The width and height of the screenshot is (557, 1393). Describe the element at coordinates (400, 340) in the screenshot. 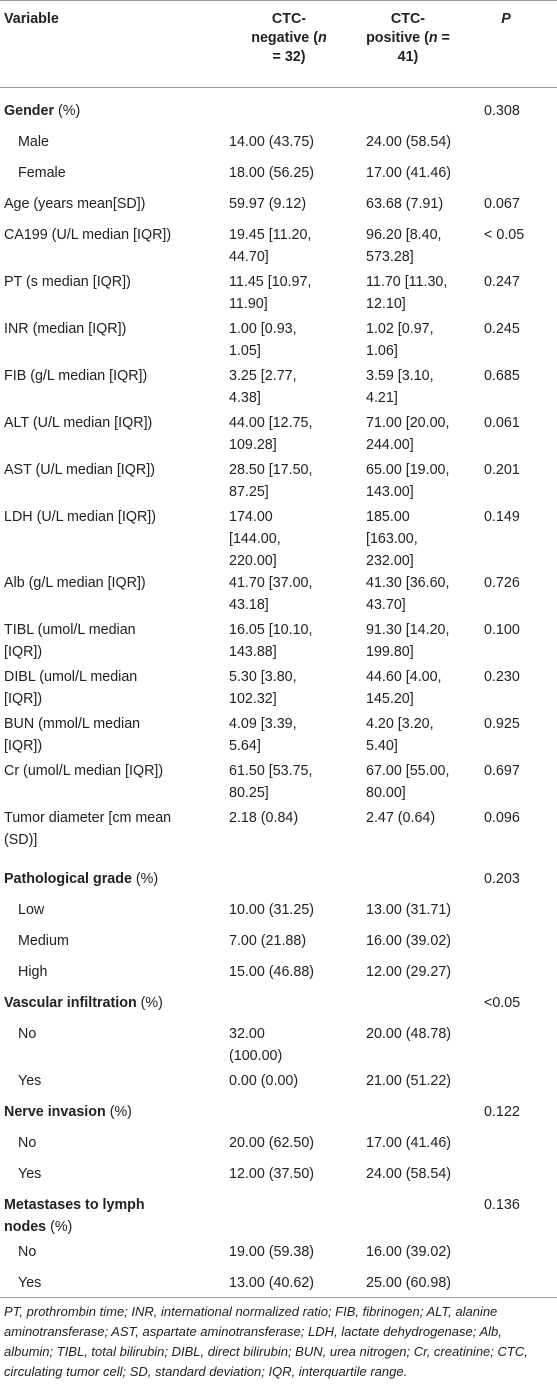

I see `ctc-positive-value: 1.02 [0.97, 1.06]` at that location.